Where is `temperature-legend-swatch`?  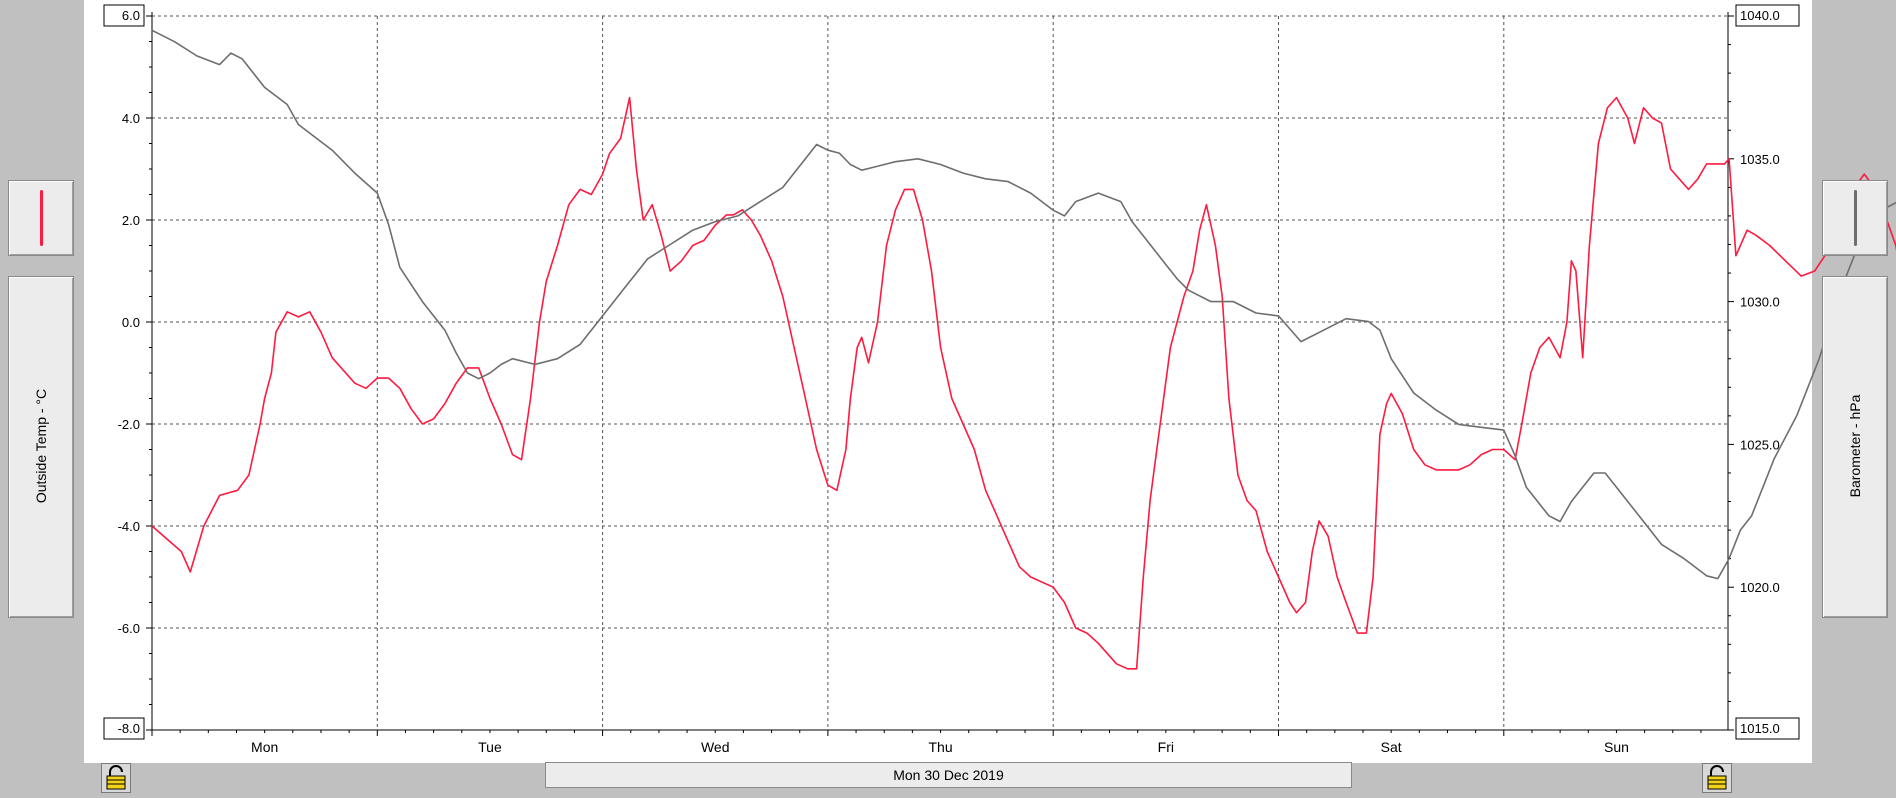
temperature-legend-swatch is located at coordinates (41, 218).